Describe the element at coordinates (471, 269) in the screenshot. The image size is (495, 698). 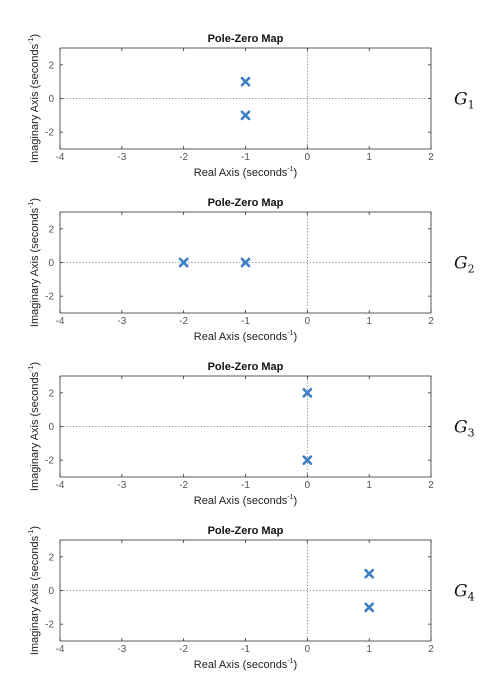
I see `transfer-function-subscript: 2` at that location.